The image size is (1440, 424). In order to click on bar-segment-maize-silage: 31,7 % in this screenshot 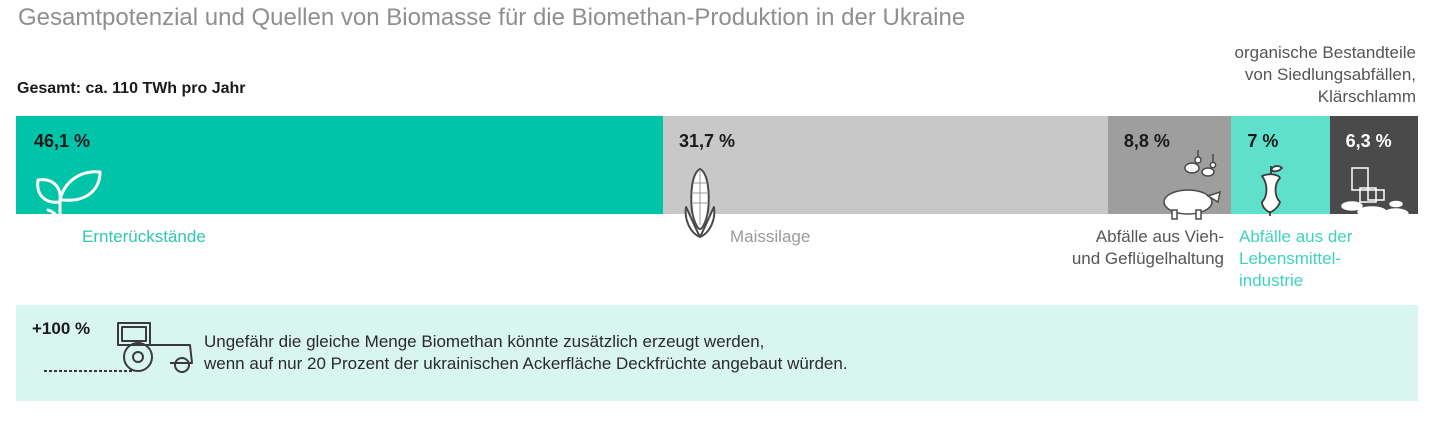, I will do `click(885, 165)`.